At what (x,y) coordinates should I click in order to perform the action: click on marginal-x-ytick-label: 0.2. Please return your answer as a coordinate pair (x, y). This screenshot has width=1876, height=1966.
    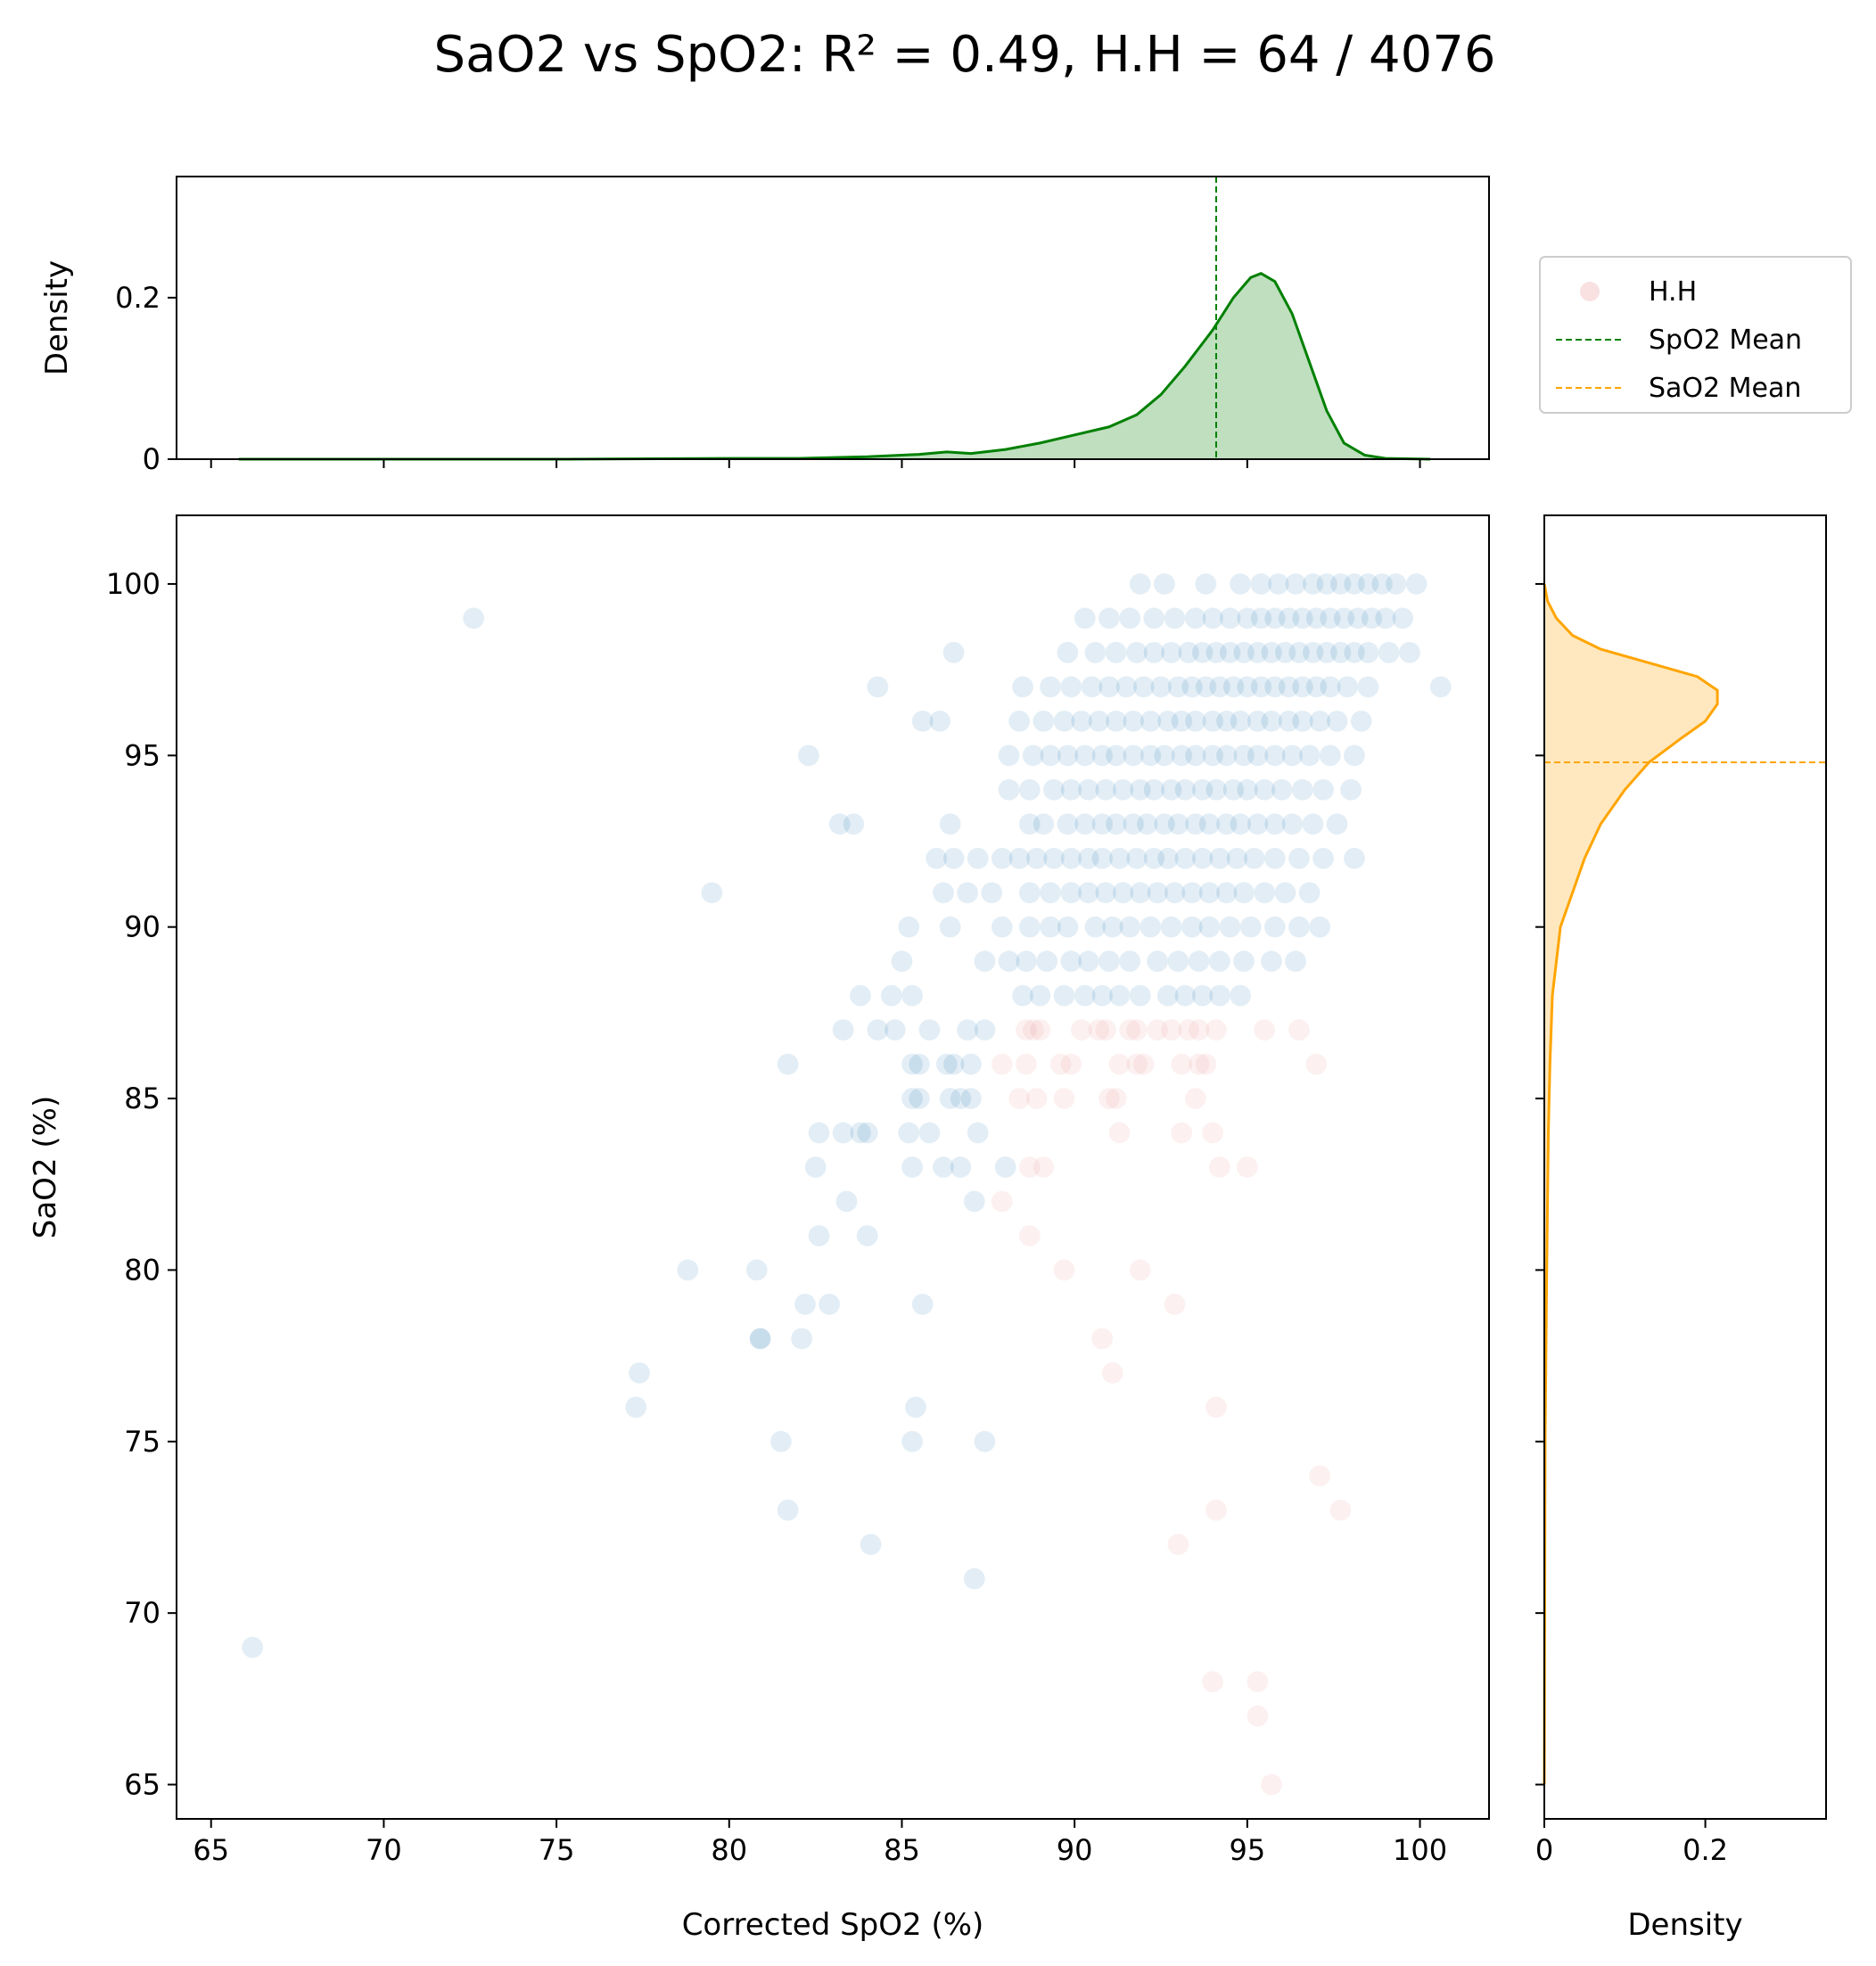
    Looking at the image, I should click on (137, 298).